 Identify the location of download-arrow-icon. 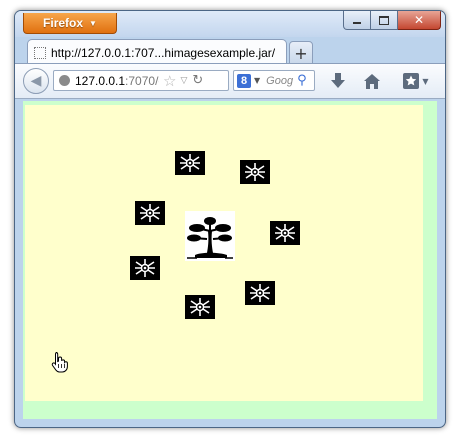
(338, 80).